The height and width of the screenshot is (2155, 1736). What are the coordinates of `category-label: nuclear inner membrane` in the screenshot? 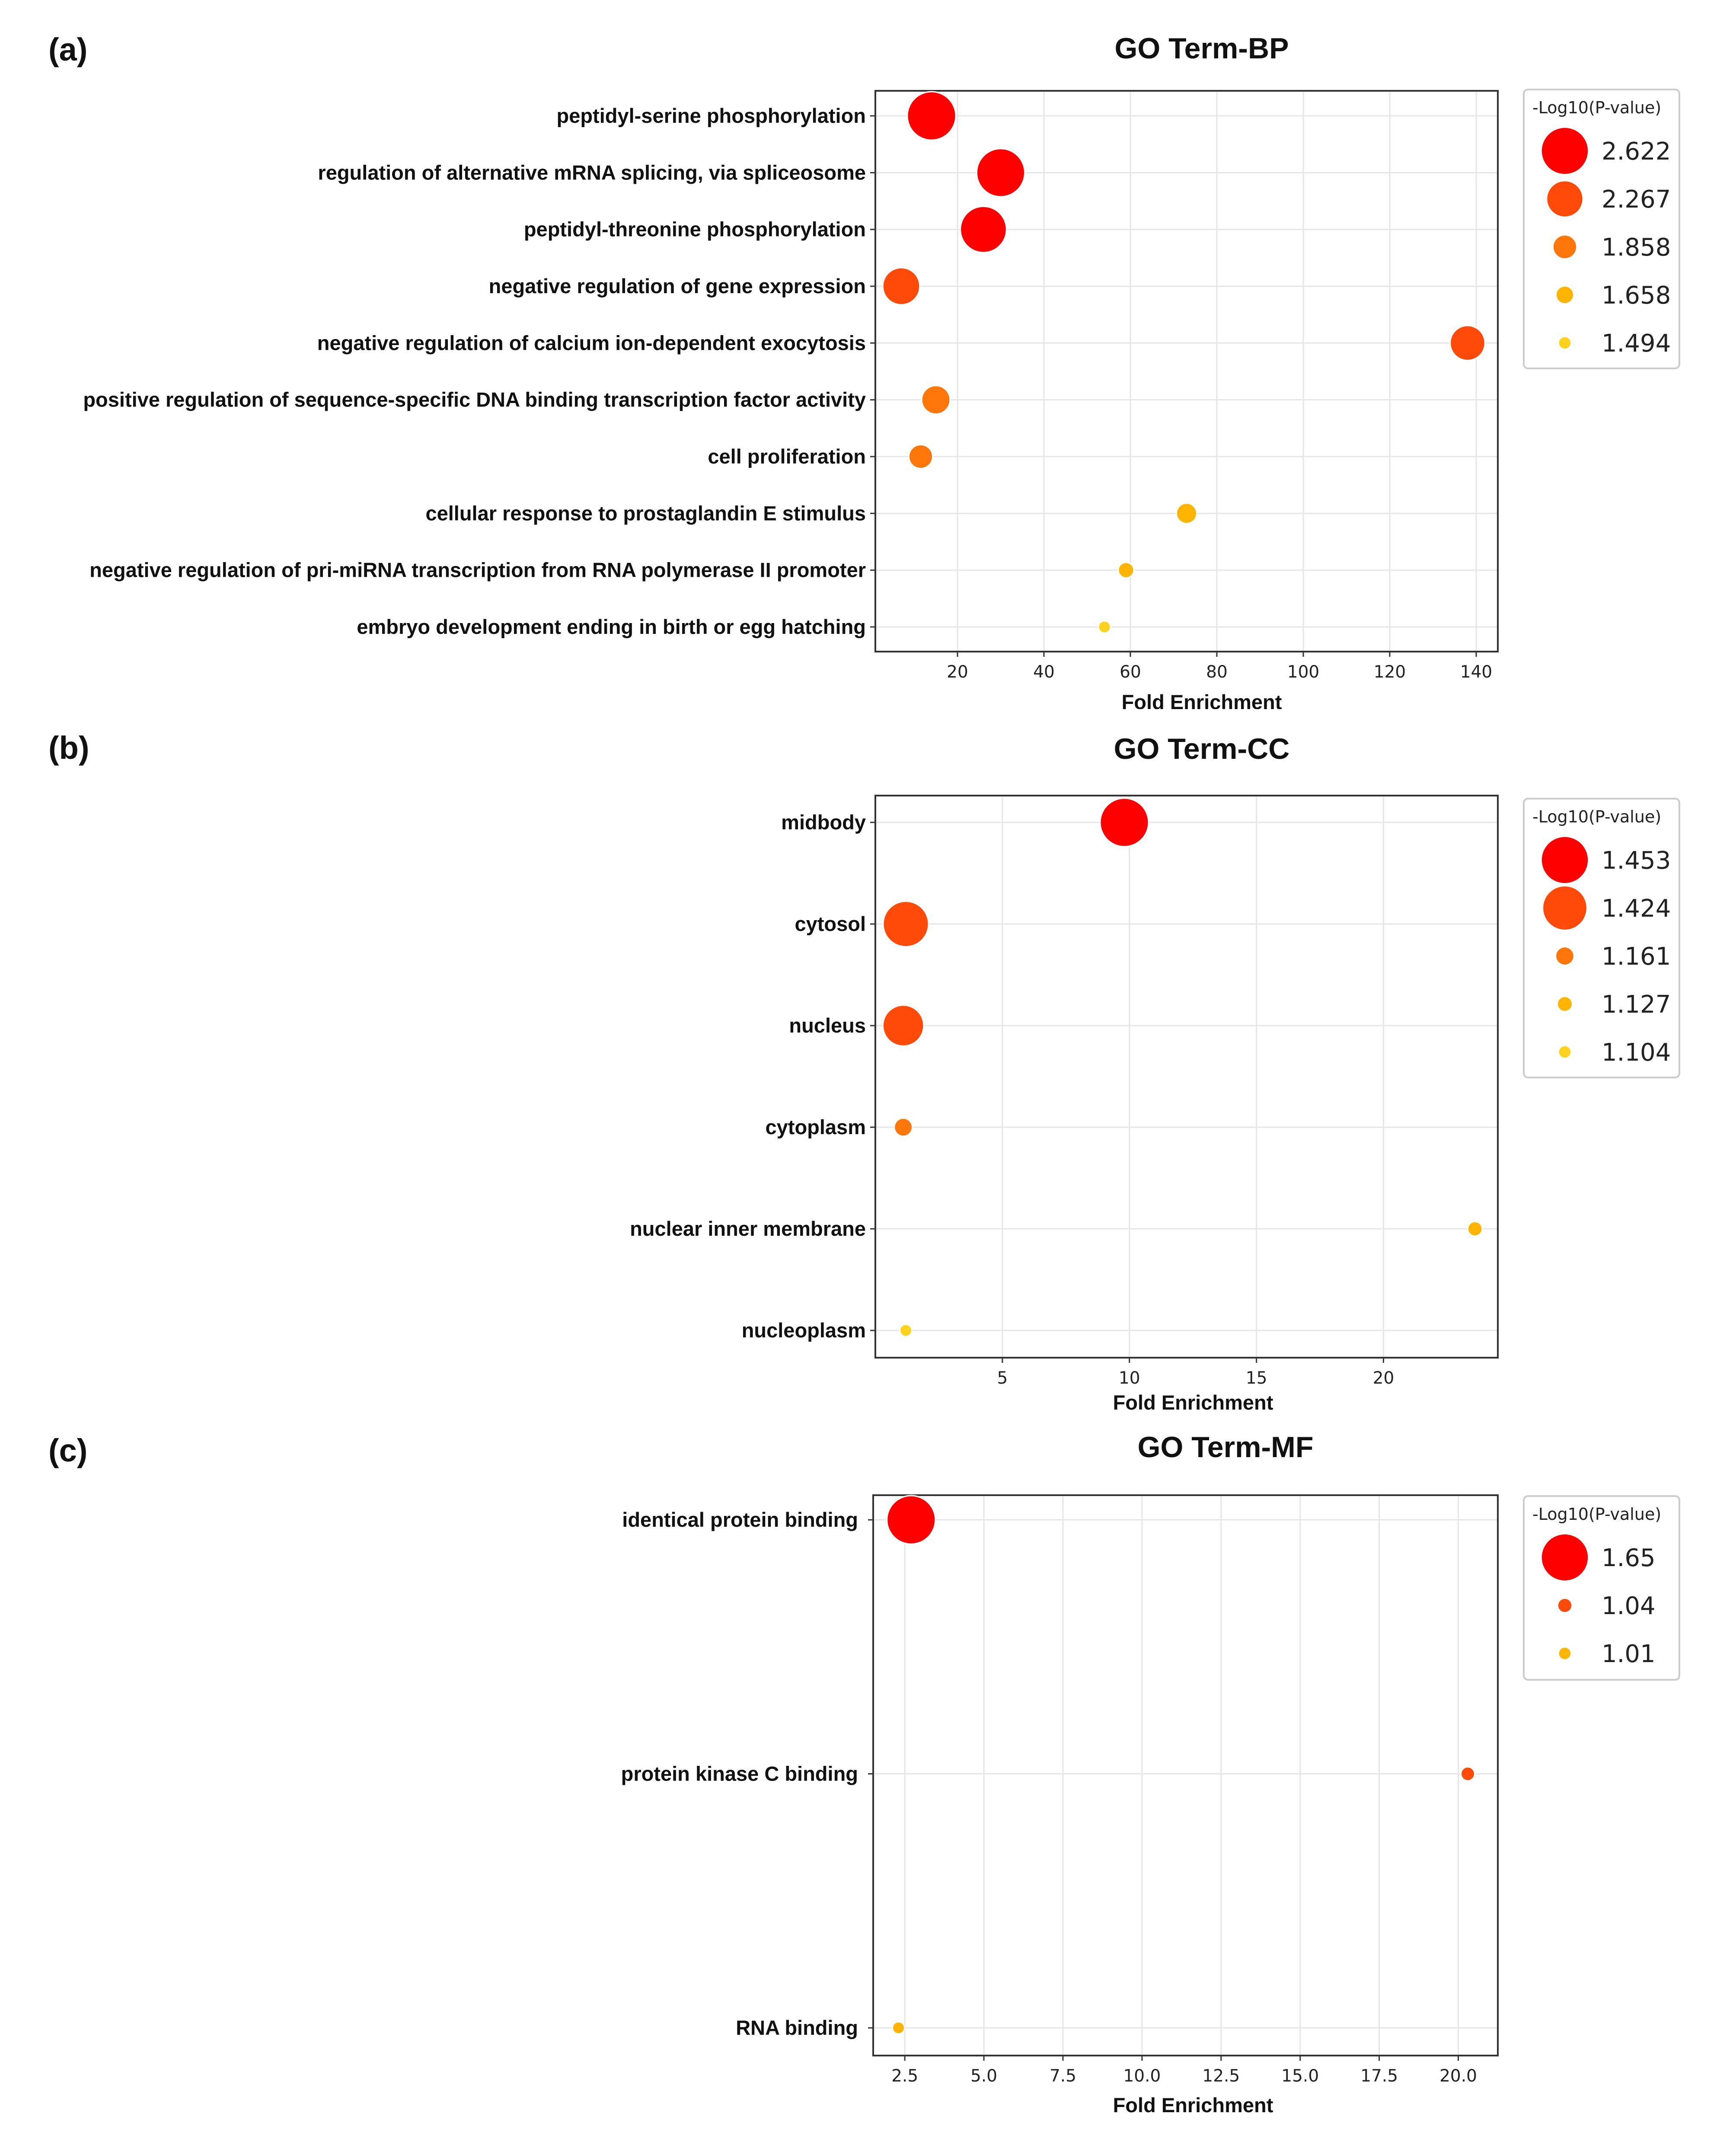 It's located at (748, 1228).